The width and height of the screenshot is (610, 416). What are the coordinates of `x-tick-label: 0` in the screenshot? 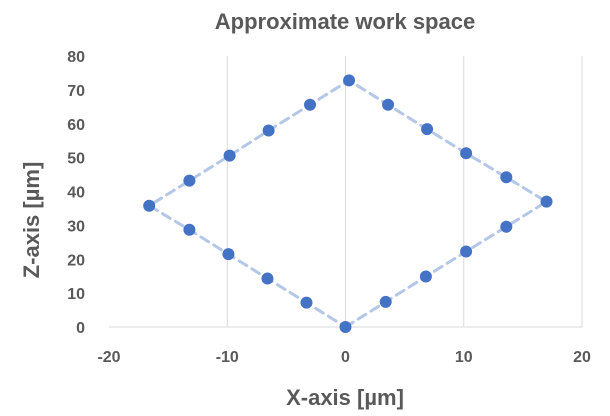 It's located at (345, 357).